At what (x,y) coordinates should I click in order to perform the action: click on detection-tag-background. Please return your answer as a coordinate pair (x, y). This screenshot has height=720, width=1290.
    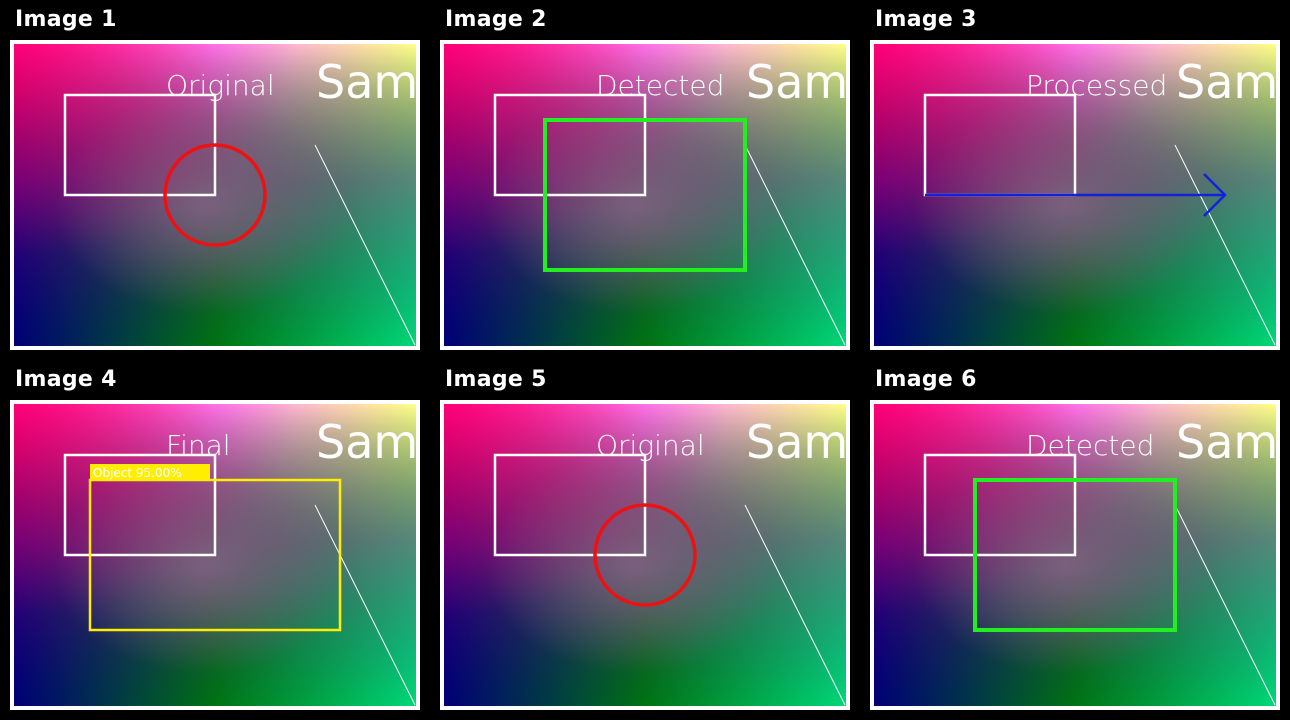
    Looking at the image, I should click on (150, 472).